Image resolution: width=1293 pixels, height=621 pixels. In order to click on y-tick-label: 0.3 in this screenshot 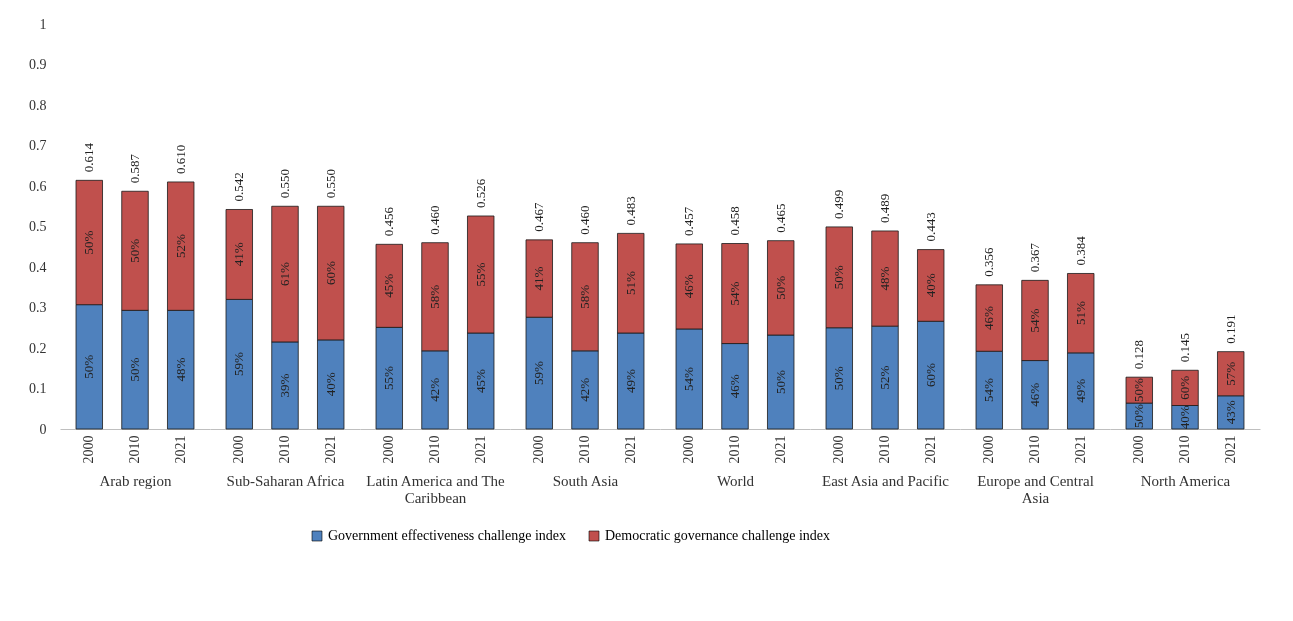, I will do `click(38, 307)`.